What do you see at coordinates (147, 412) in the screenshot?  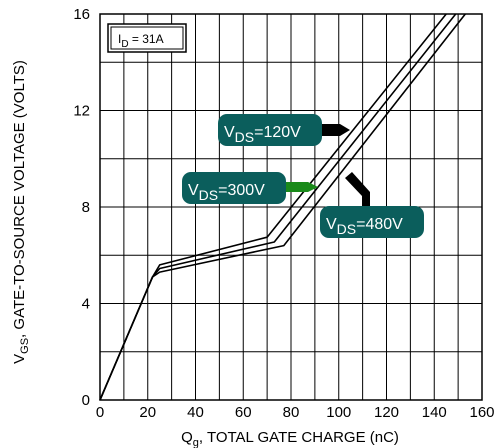 I see `x-tick-label: 20` at bounding box center [147, 412].